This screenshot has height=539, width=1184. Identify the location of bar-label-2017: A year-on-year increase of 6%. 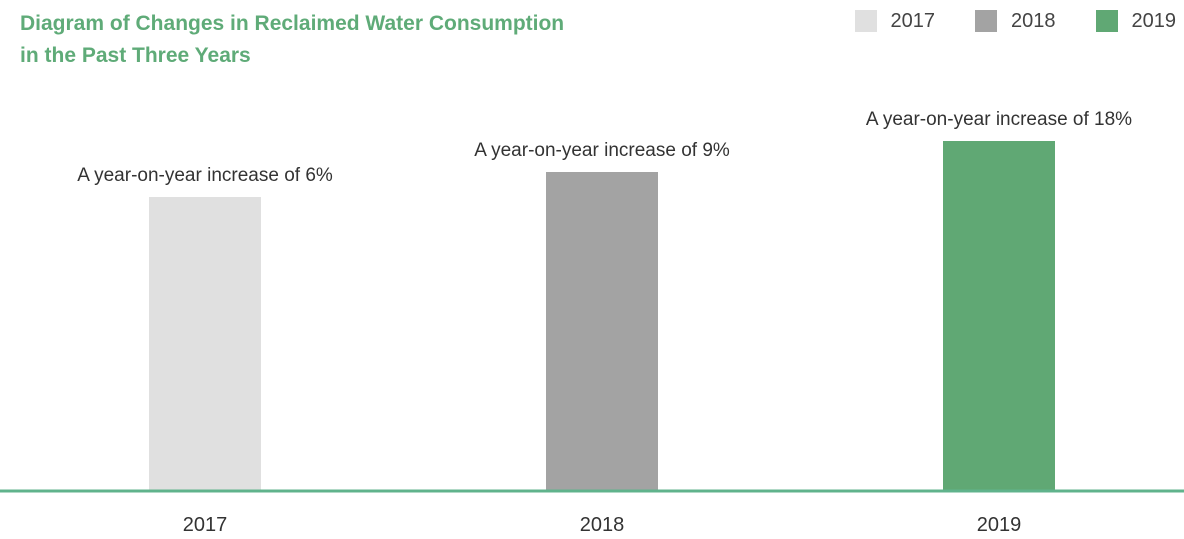
(205, 175).